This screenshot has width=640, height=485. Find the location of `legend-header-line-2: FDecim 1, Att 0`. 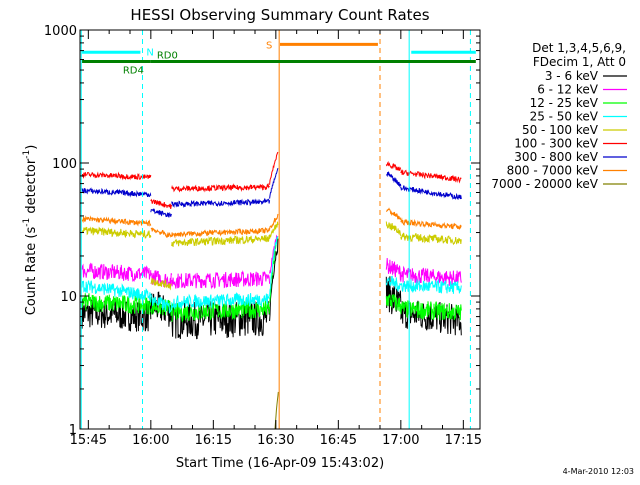

legend-header-line-2: FDecim 1, Att 0 is located at coordinates (579, 62).